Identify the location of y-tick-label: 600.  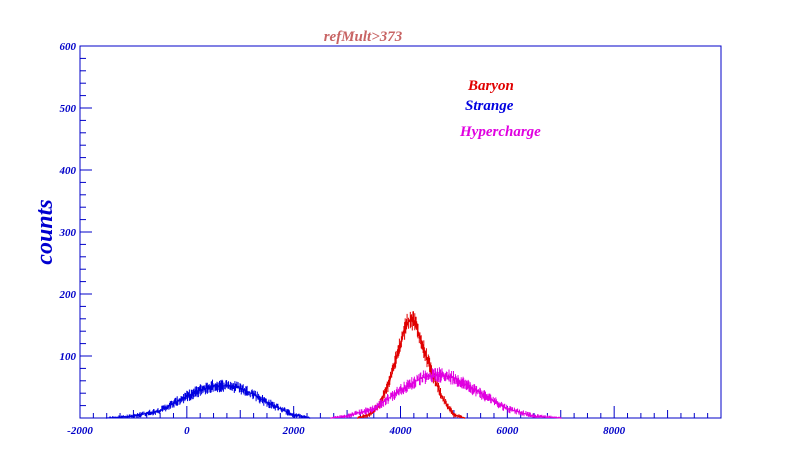
(68, 47).